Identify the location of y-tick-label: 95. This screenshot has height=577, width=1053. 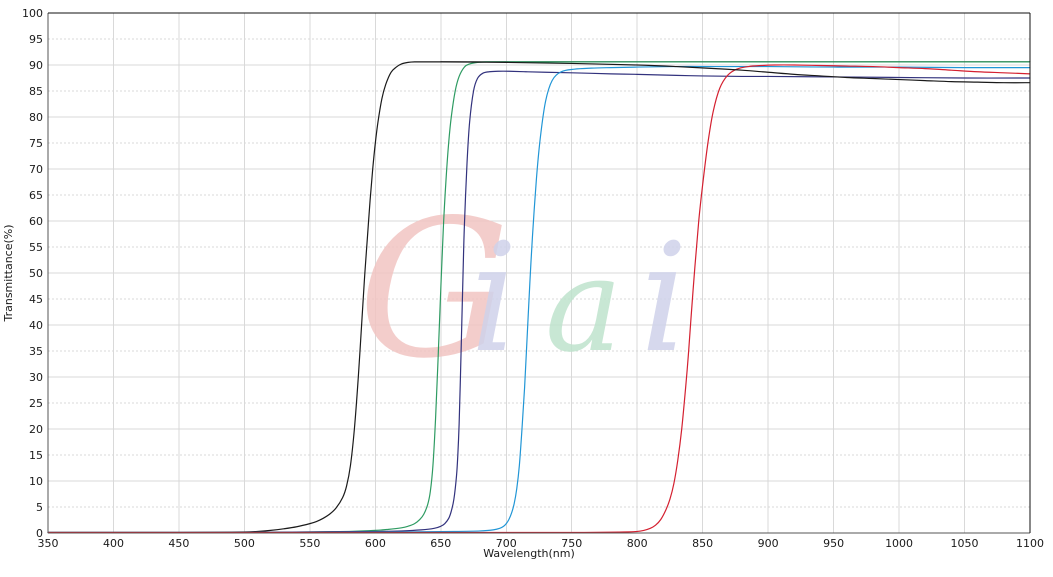
(36, 39).